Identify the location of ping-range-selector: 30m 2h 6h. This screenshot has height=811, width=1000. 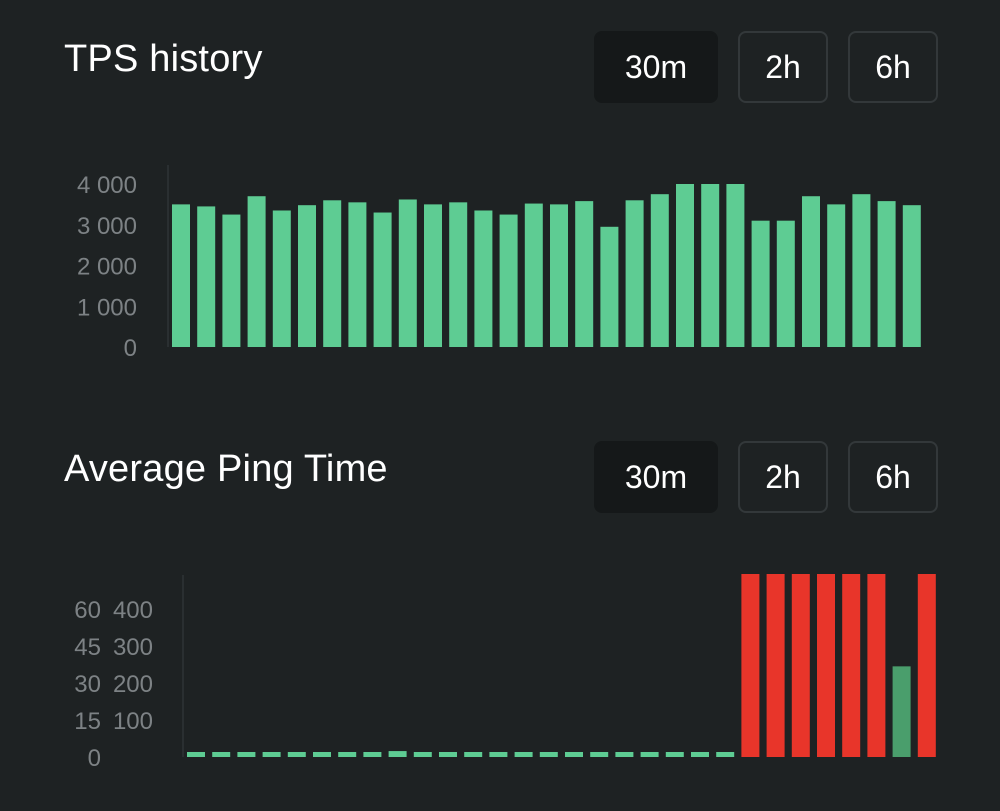
(766, 477).